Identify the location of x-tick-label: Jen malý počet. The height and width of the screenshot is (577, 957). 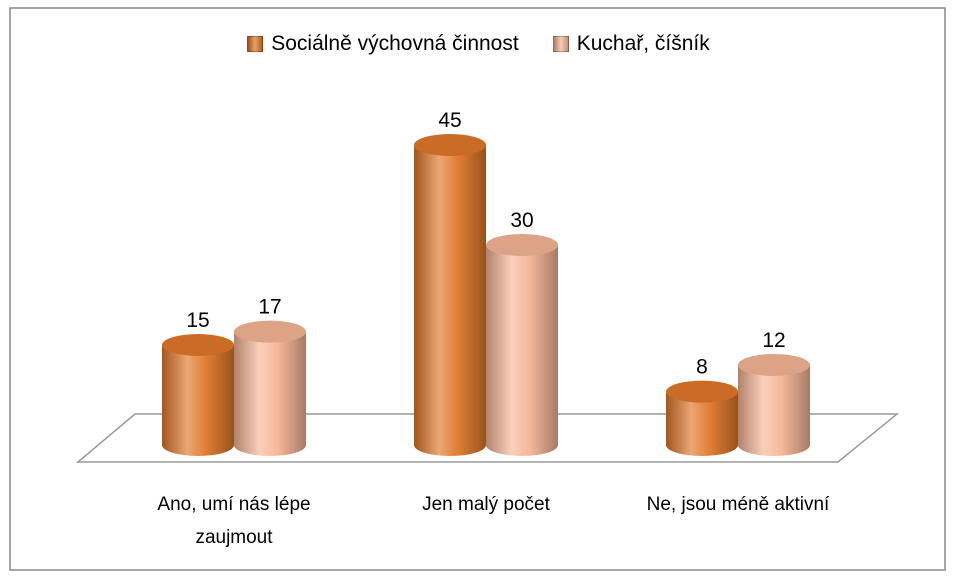
(486, 504).